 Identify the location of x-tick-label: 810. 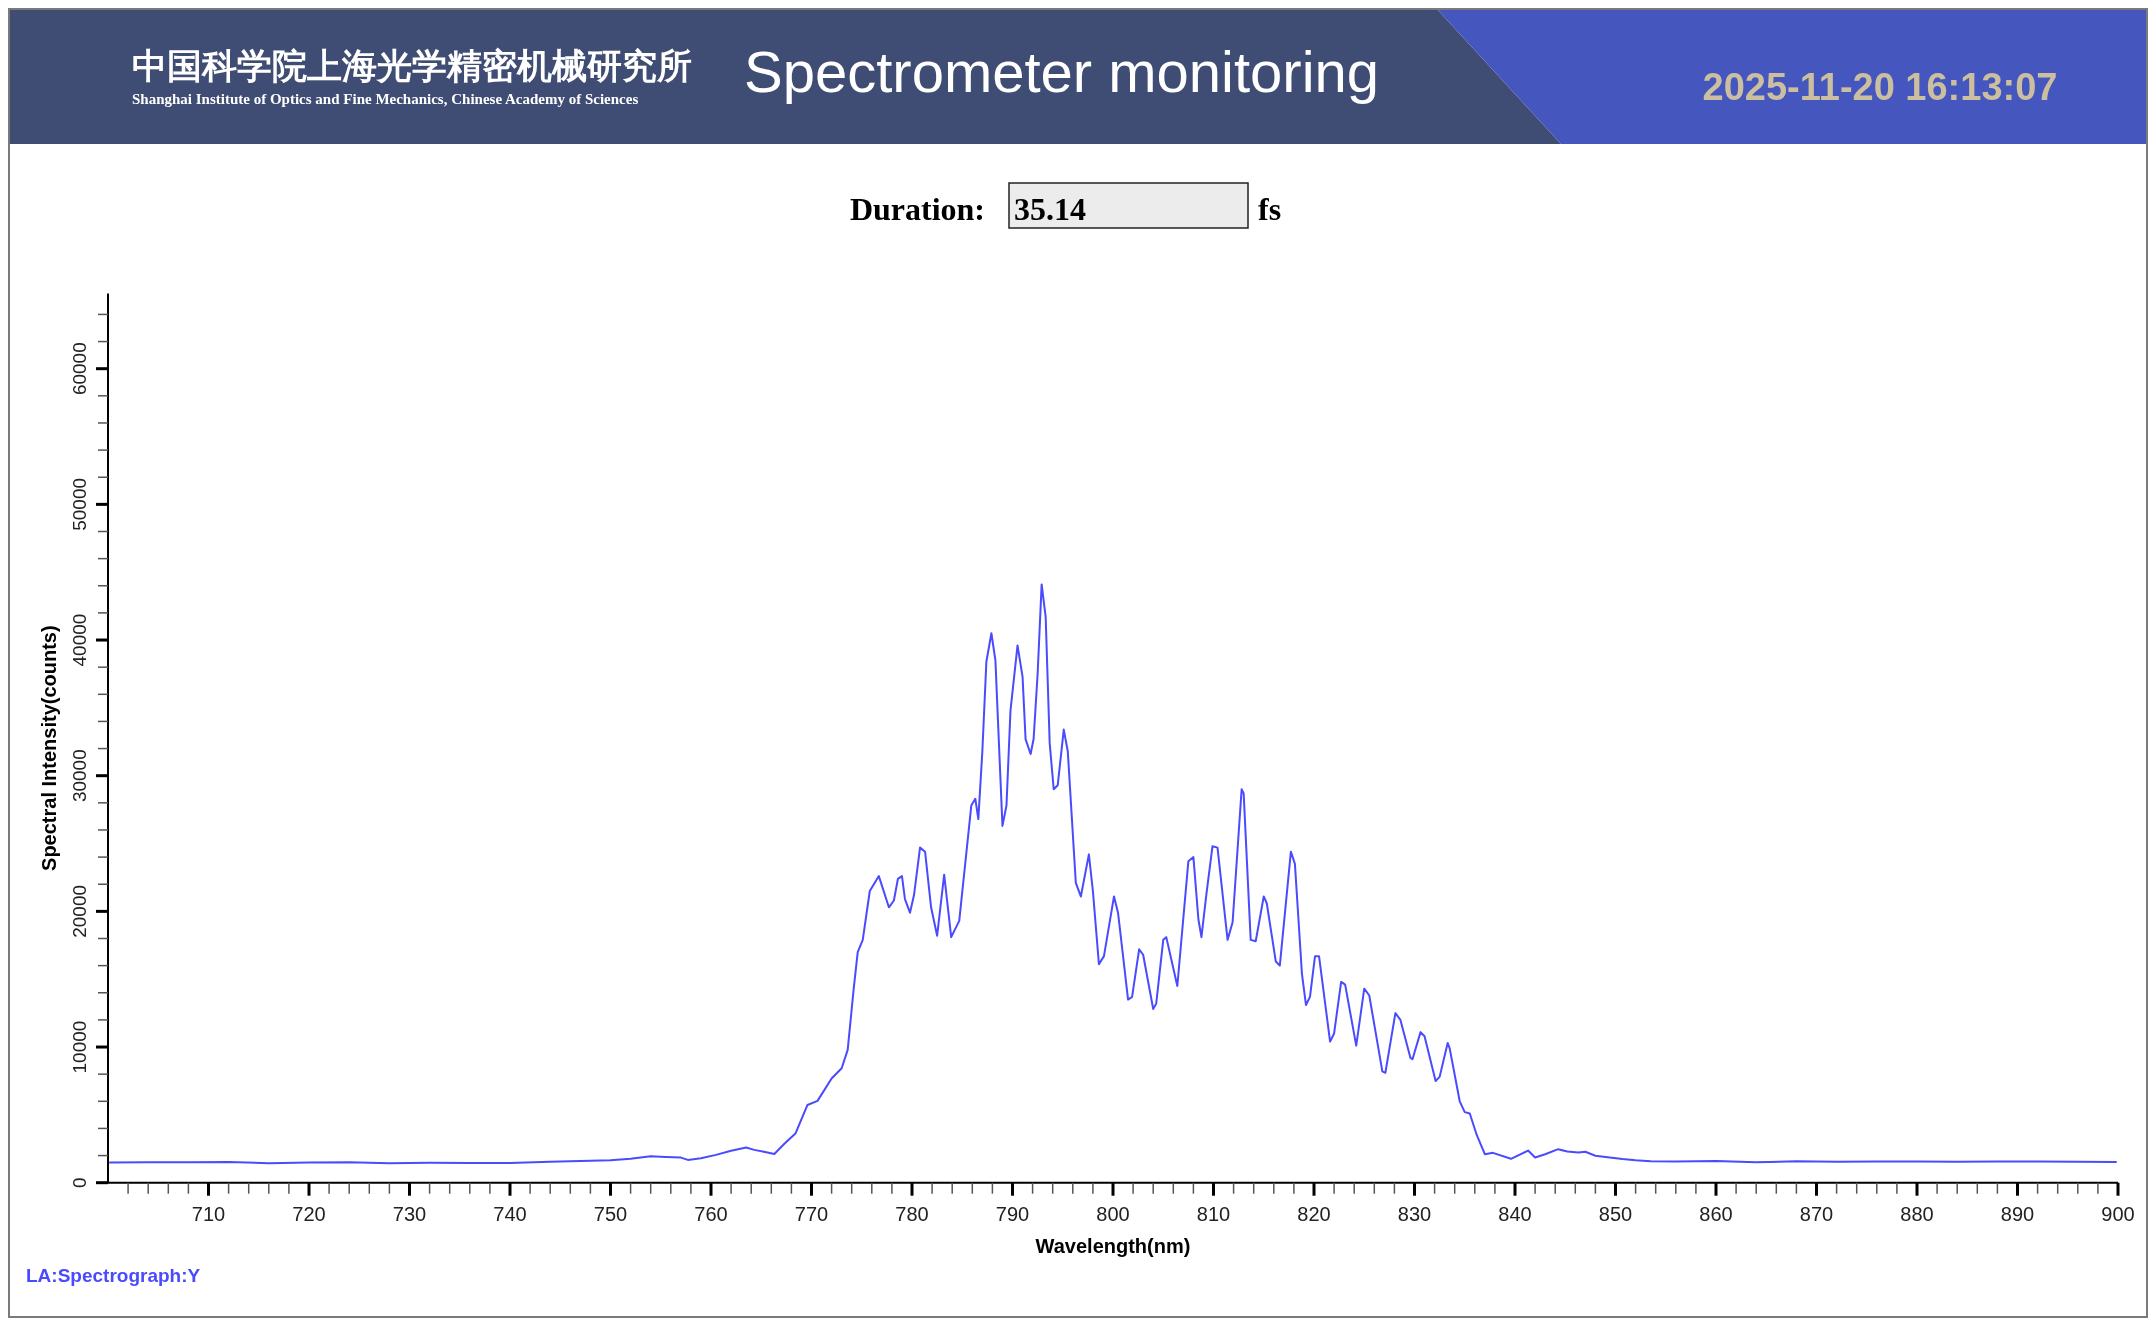
(1213, 1214).